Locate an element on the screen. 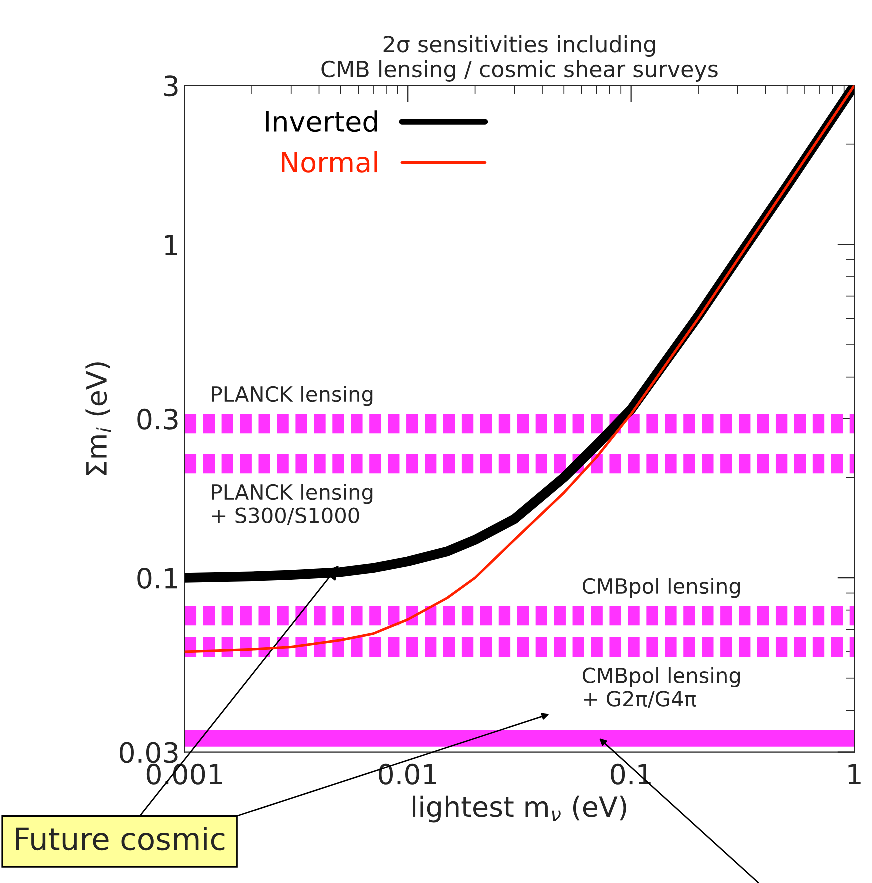 The height and width of the screenshot is (883, 872). x-axis-title: lightest m$_{ν}$ (eV) is located at coordinates (519, 809).